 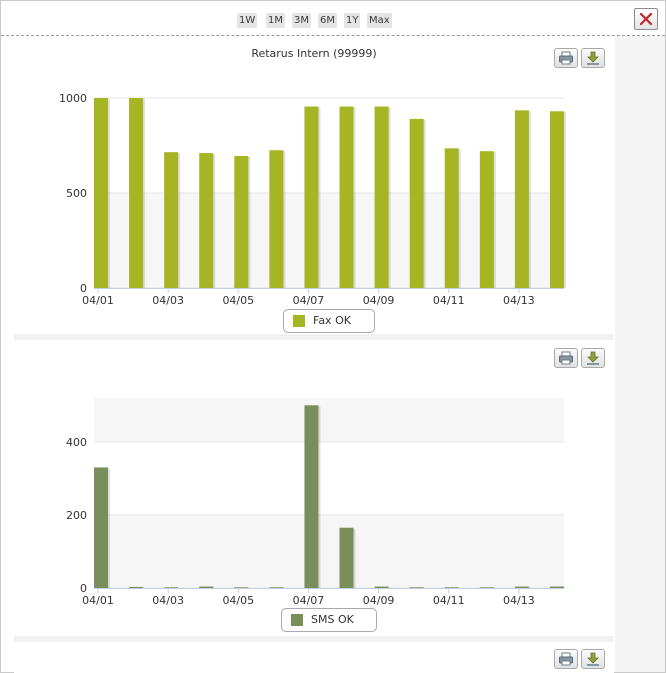 I want to click on y-tick-label: 400, so click(x=76, y=442).